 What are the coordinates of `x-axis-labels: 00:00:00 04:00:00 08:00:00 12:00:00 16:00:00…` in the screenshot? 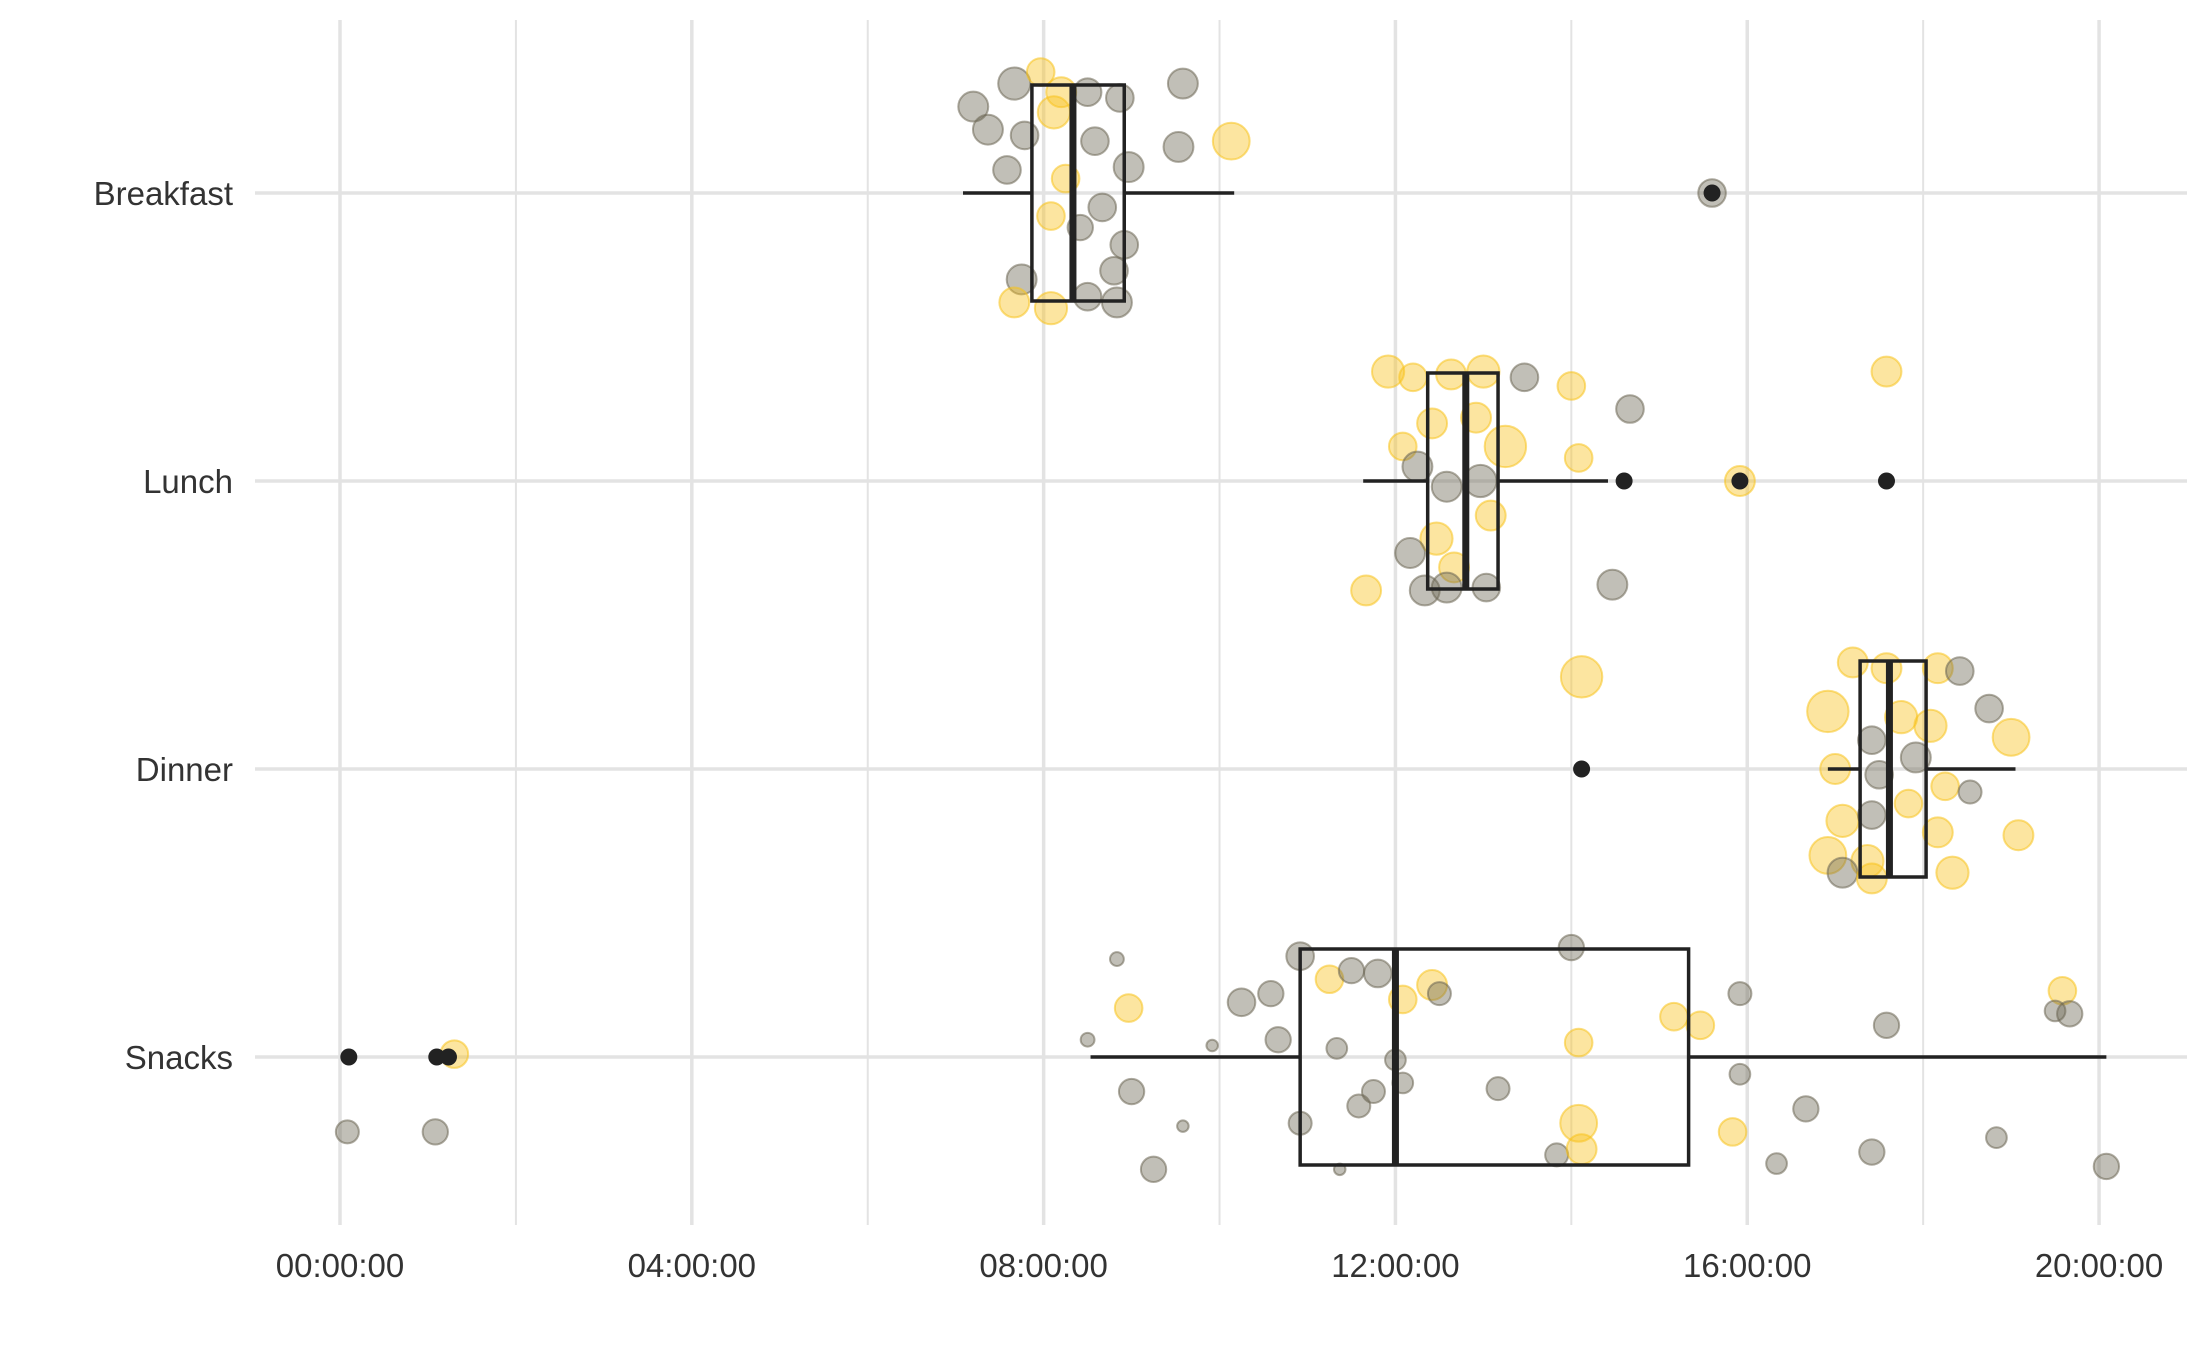 It's located at (1219, 1265).